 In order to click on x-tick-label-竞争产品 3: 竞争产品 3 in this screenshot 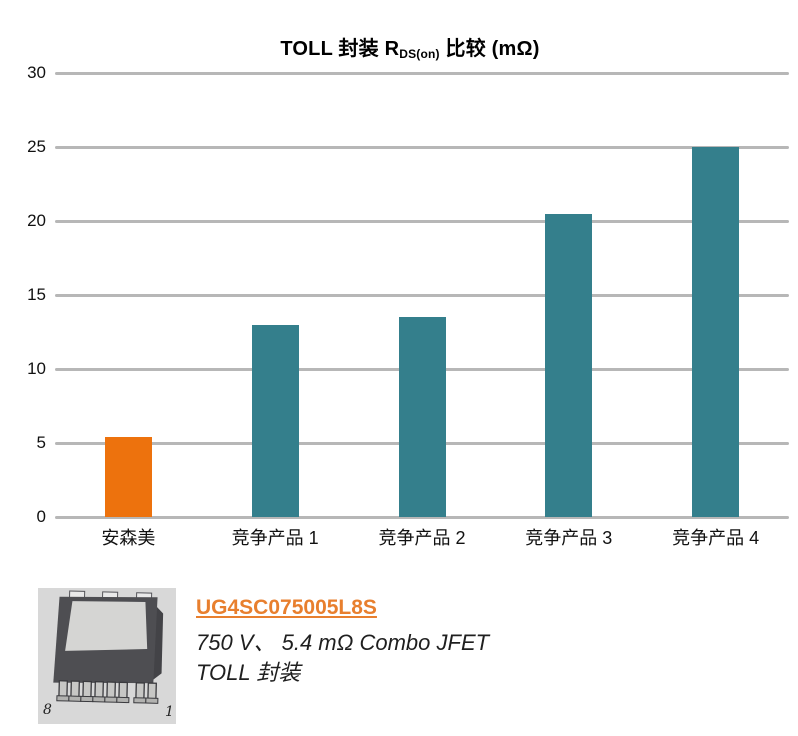, I will do `click(569, 538)`.